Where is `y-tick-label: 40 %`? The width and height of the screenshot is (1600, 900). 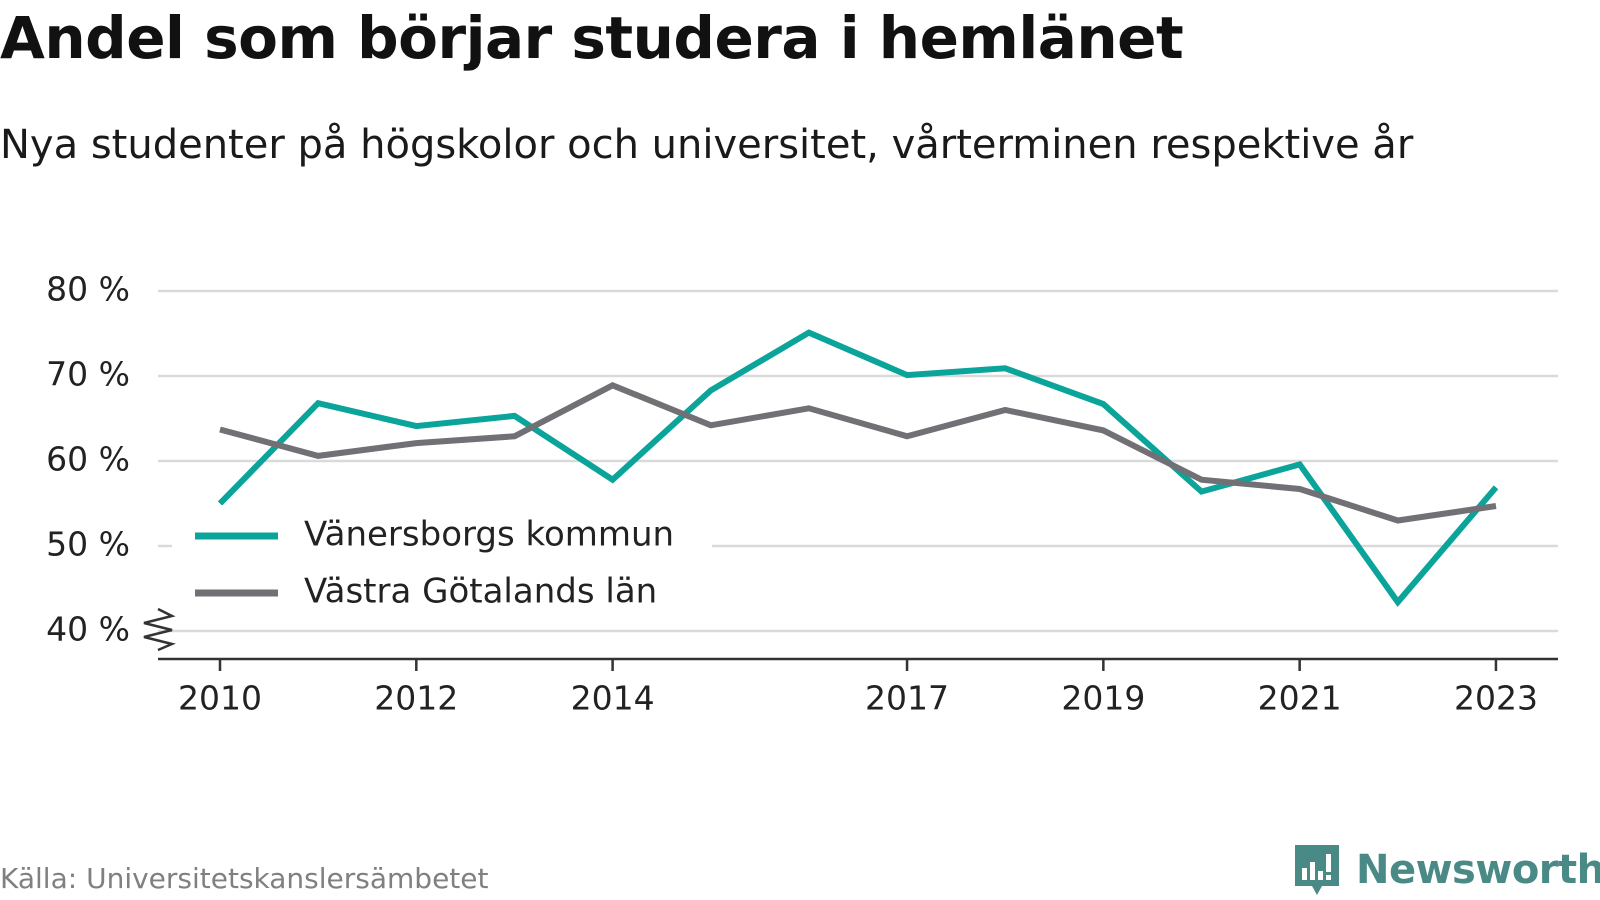
y-tick-label: 40 % is located at coordinates (88, 628).